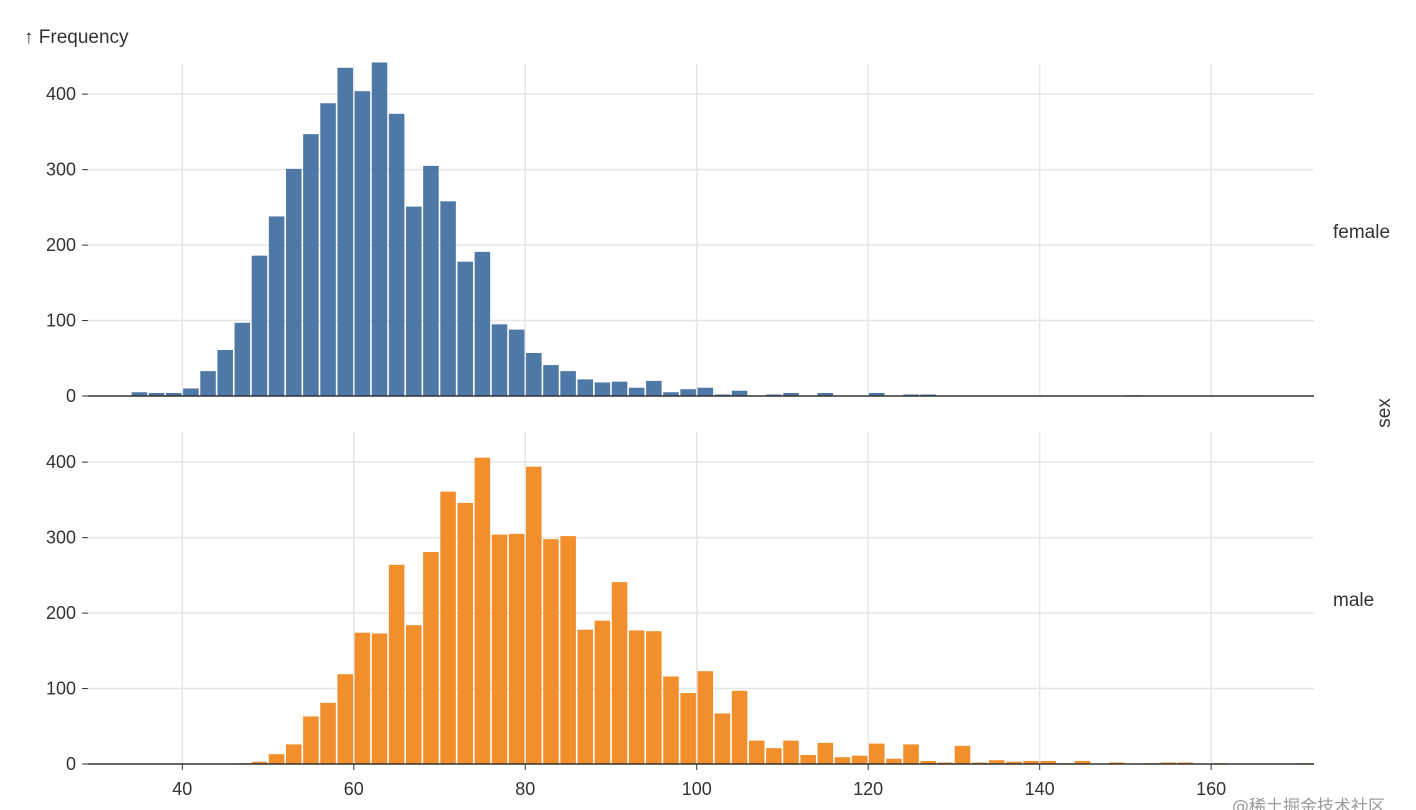 Image resolution: width=1416 pixels, height=810 pixels. I want to click on x-tick-label: 40, so click(182, 789).